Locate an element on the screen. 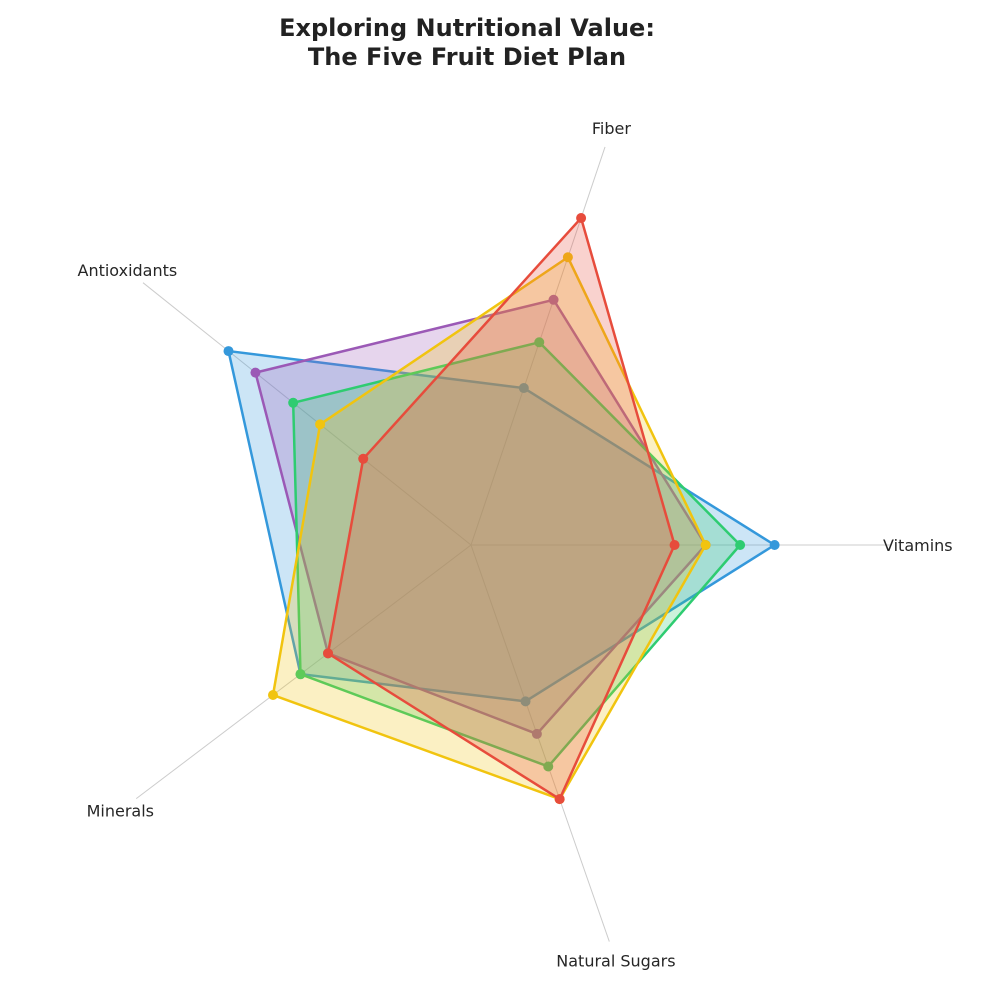 The image size is (1000, 1000). series-1-point-antioxidants is located at coordinates (228, 351).